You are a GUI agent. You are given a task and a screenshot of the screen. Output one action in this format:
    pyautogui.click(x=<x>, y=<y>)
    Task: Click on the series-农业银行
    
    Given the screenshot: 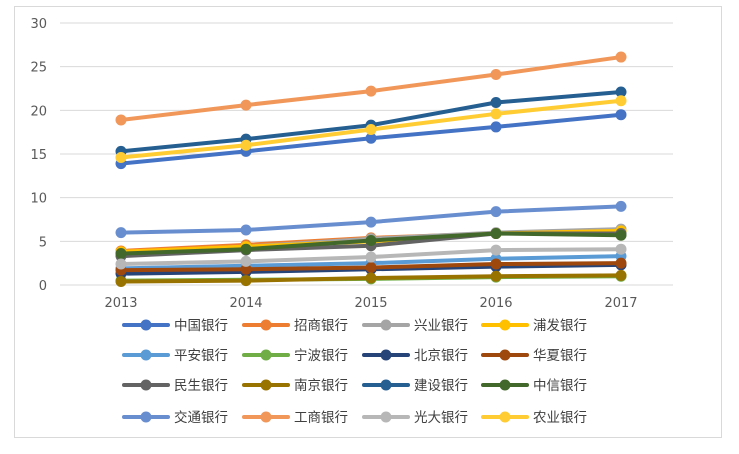 What is the action you would take?
    pyautogui.click(x=371, y=129)
    